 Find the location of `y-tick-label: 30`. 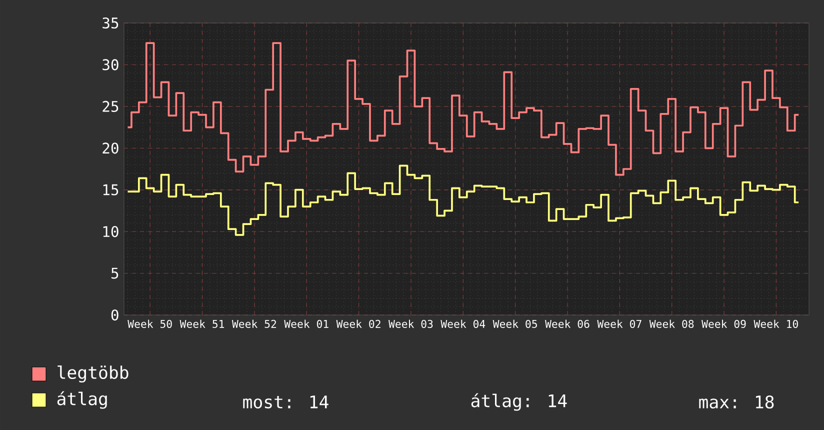

y-tick-label: 30 is located at coordinates (110, 64).